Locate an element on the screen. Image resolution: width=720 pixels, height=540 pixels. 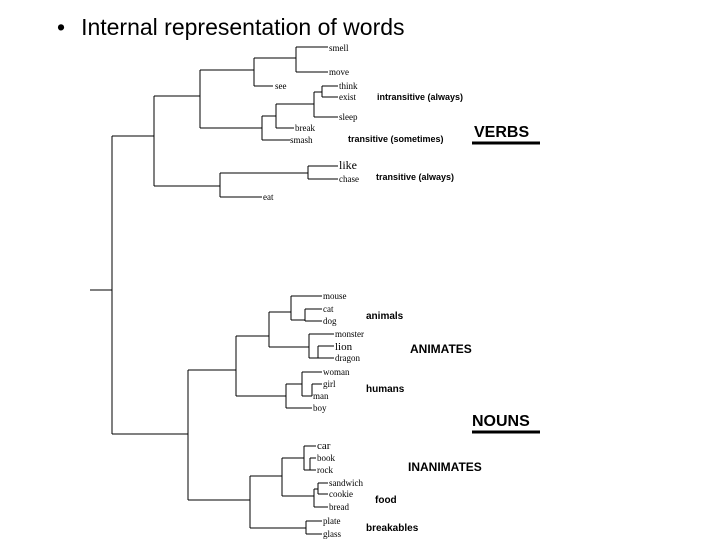
title-text: Internal representation of words is located at coordinates (243, 27).